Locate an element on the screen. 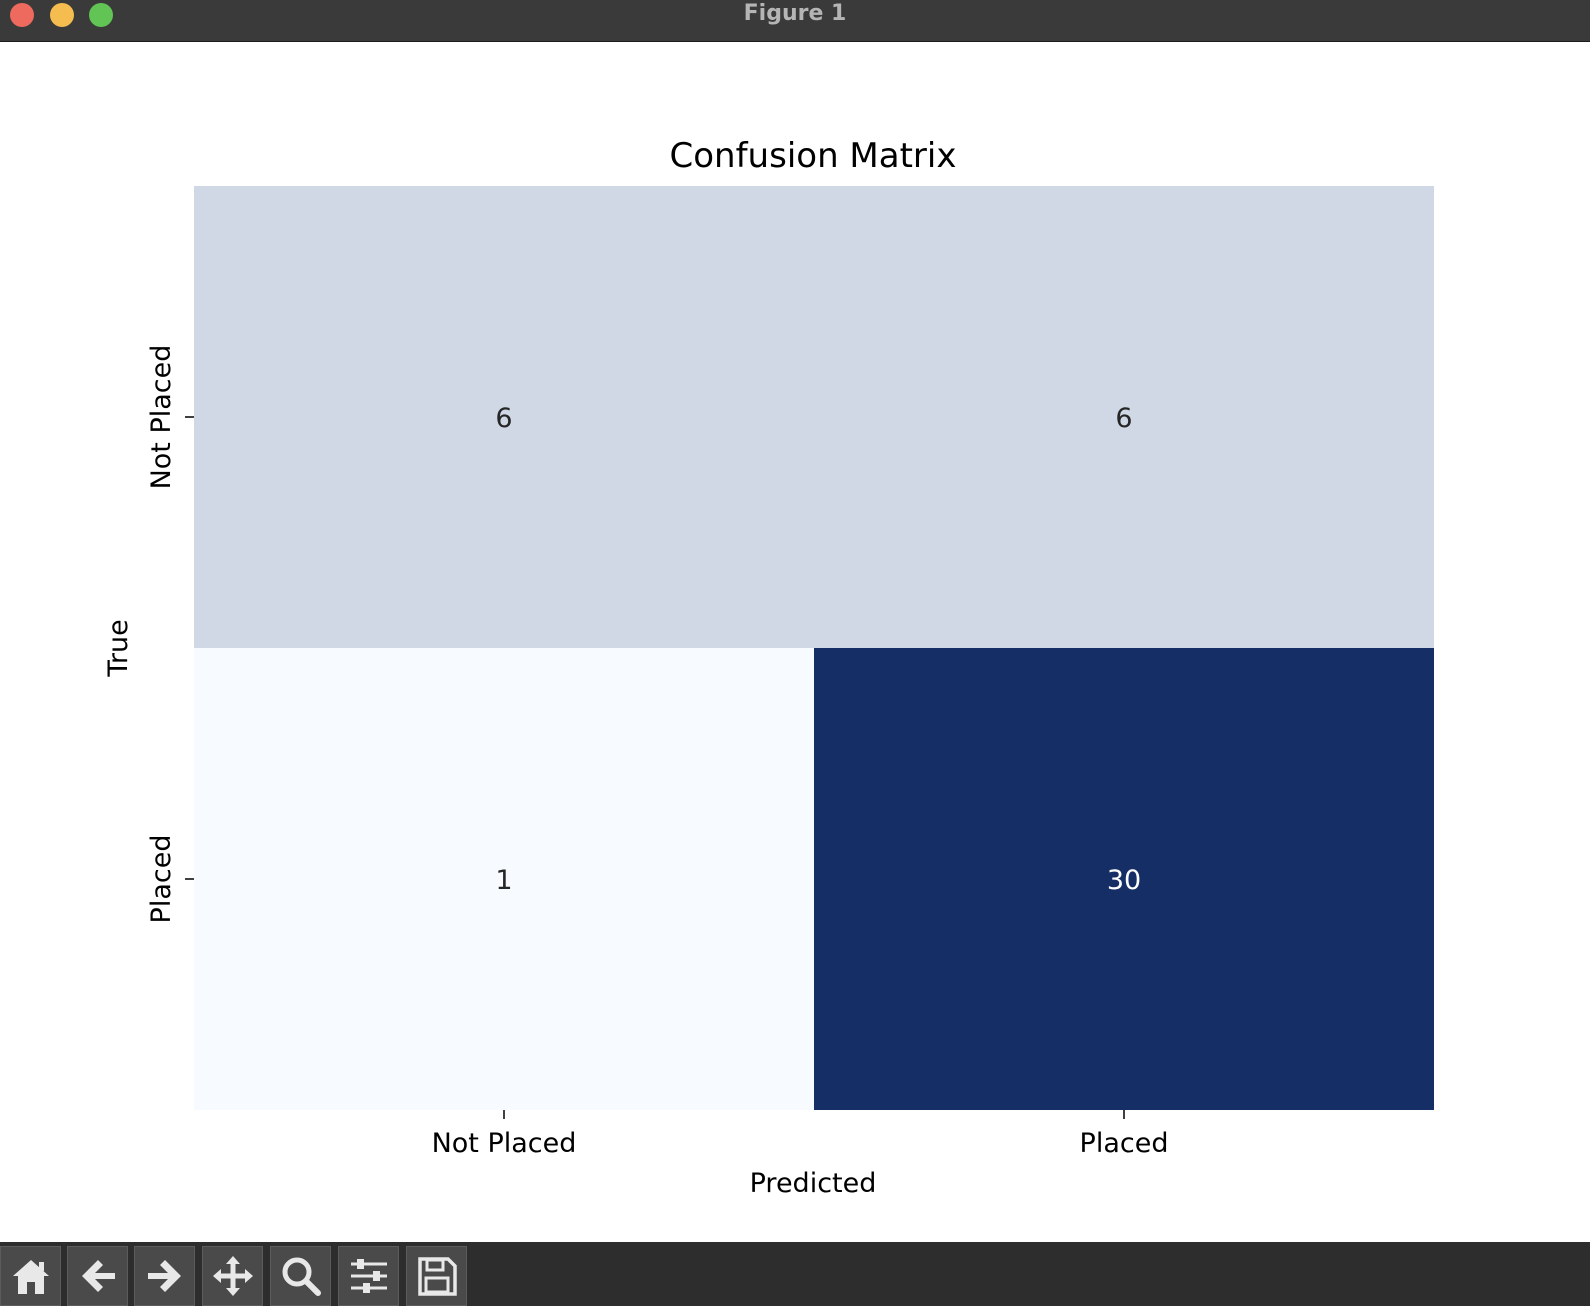 The height and width of the screenshot is (1306, 1590). arrow-left-icon is located at coordinates (98, 1276).